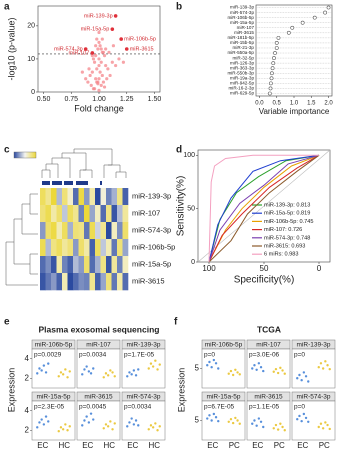  I want to click on x-tick-label: PC, so click(324, 445).